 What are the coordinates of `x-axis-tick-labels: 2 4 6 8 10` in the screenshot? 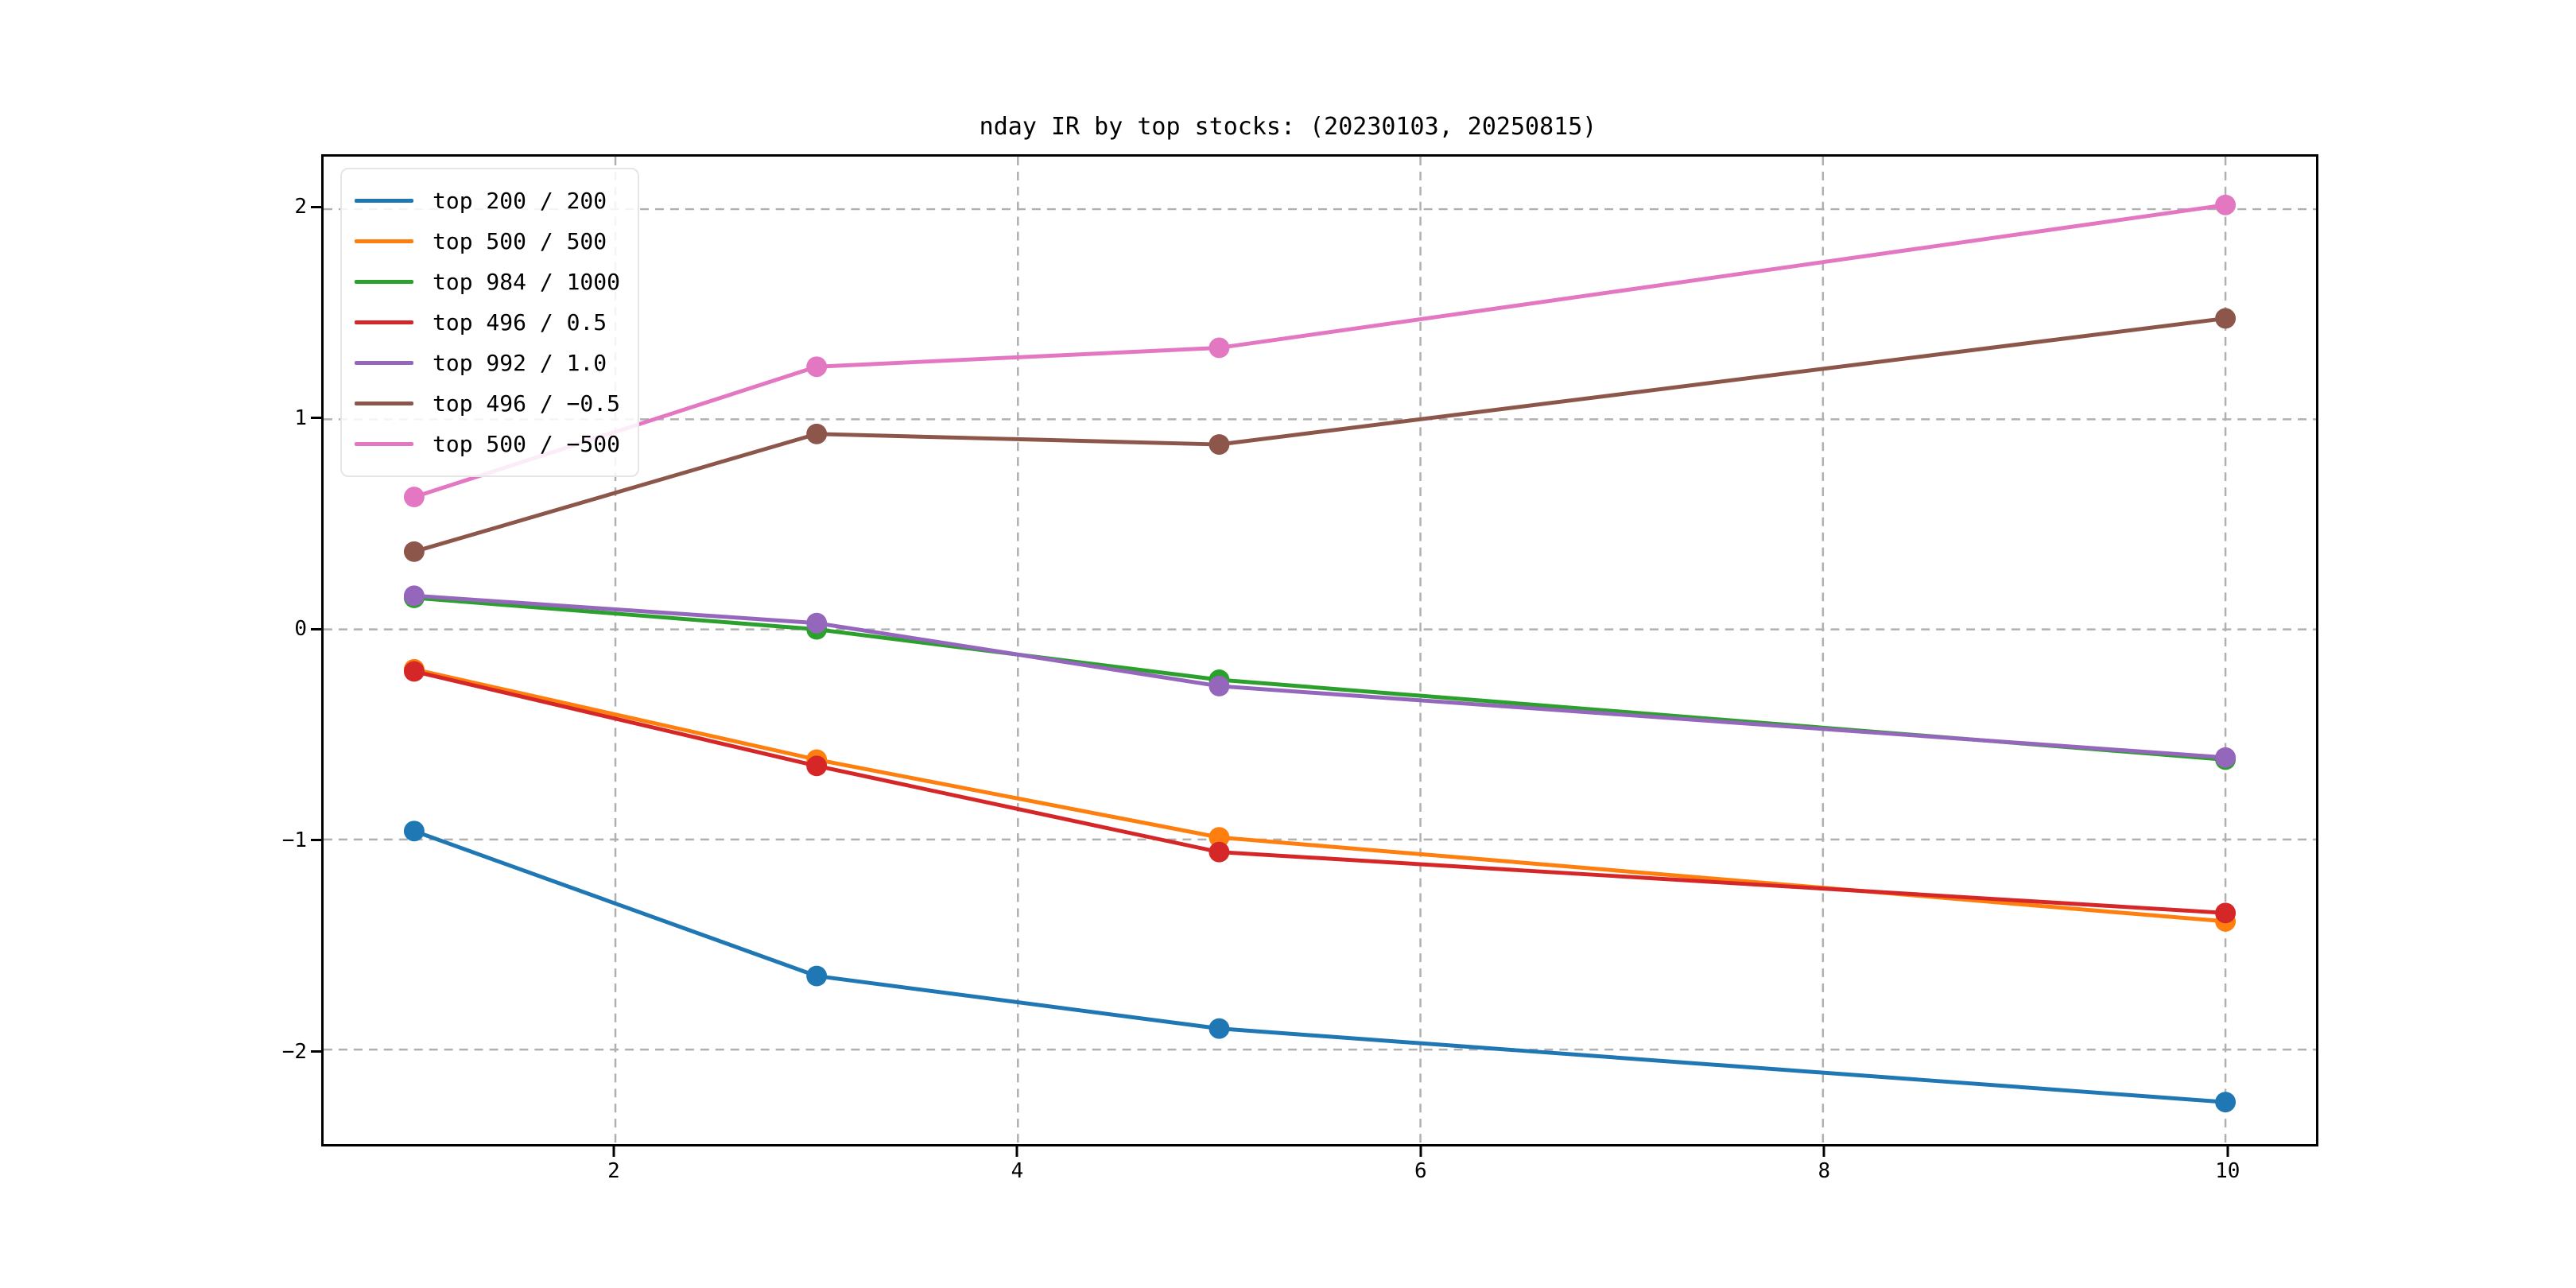 It's located at (1320, 1178).